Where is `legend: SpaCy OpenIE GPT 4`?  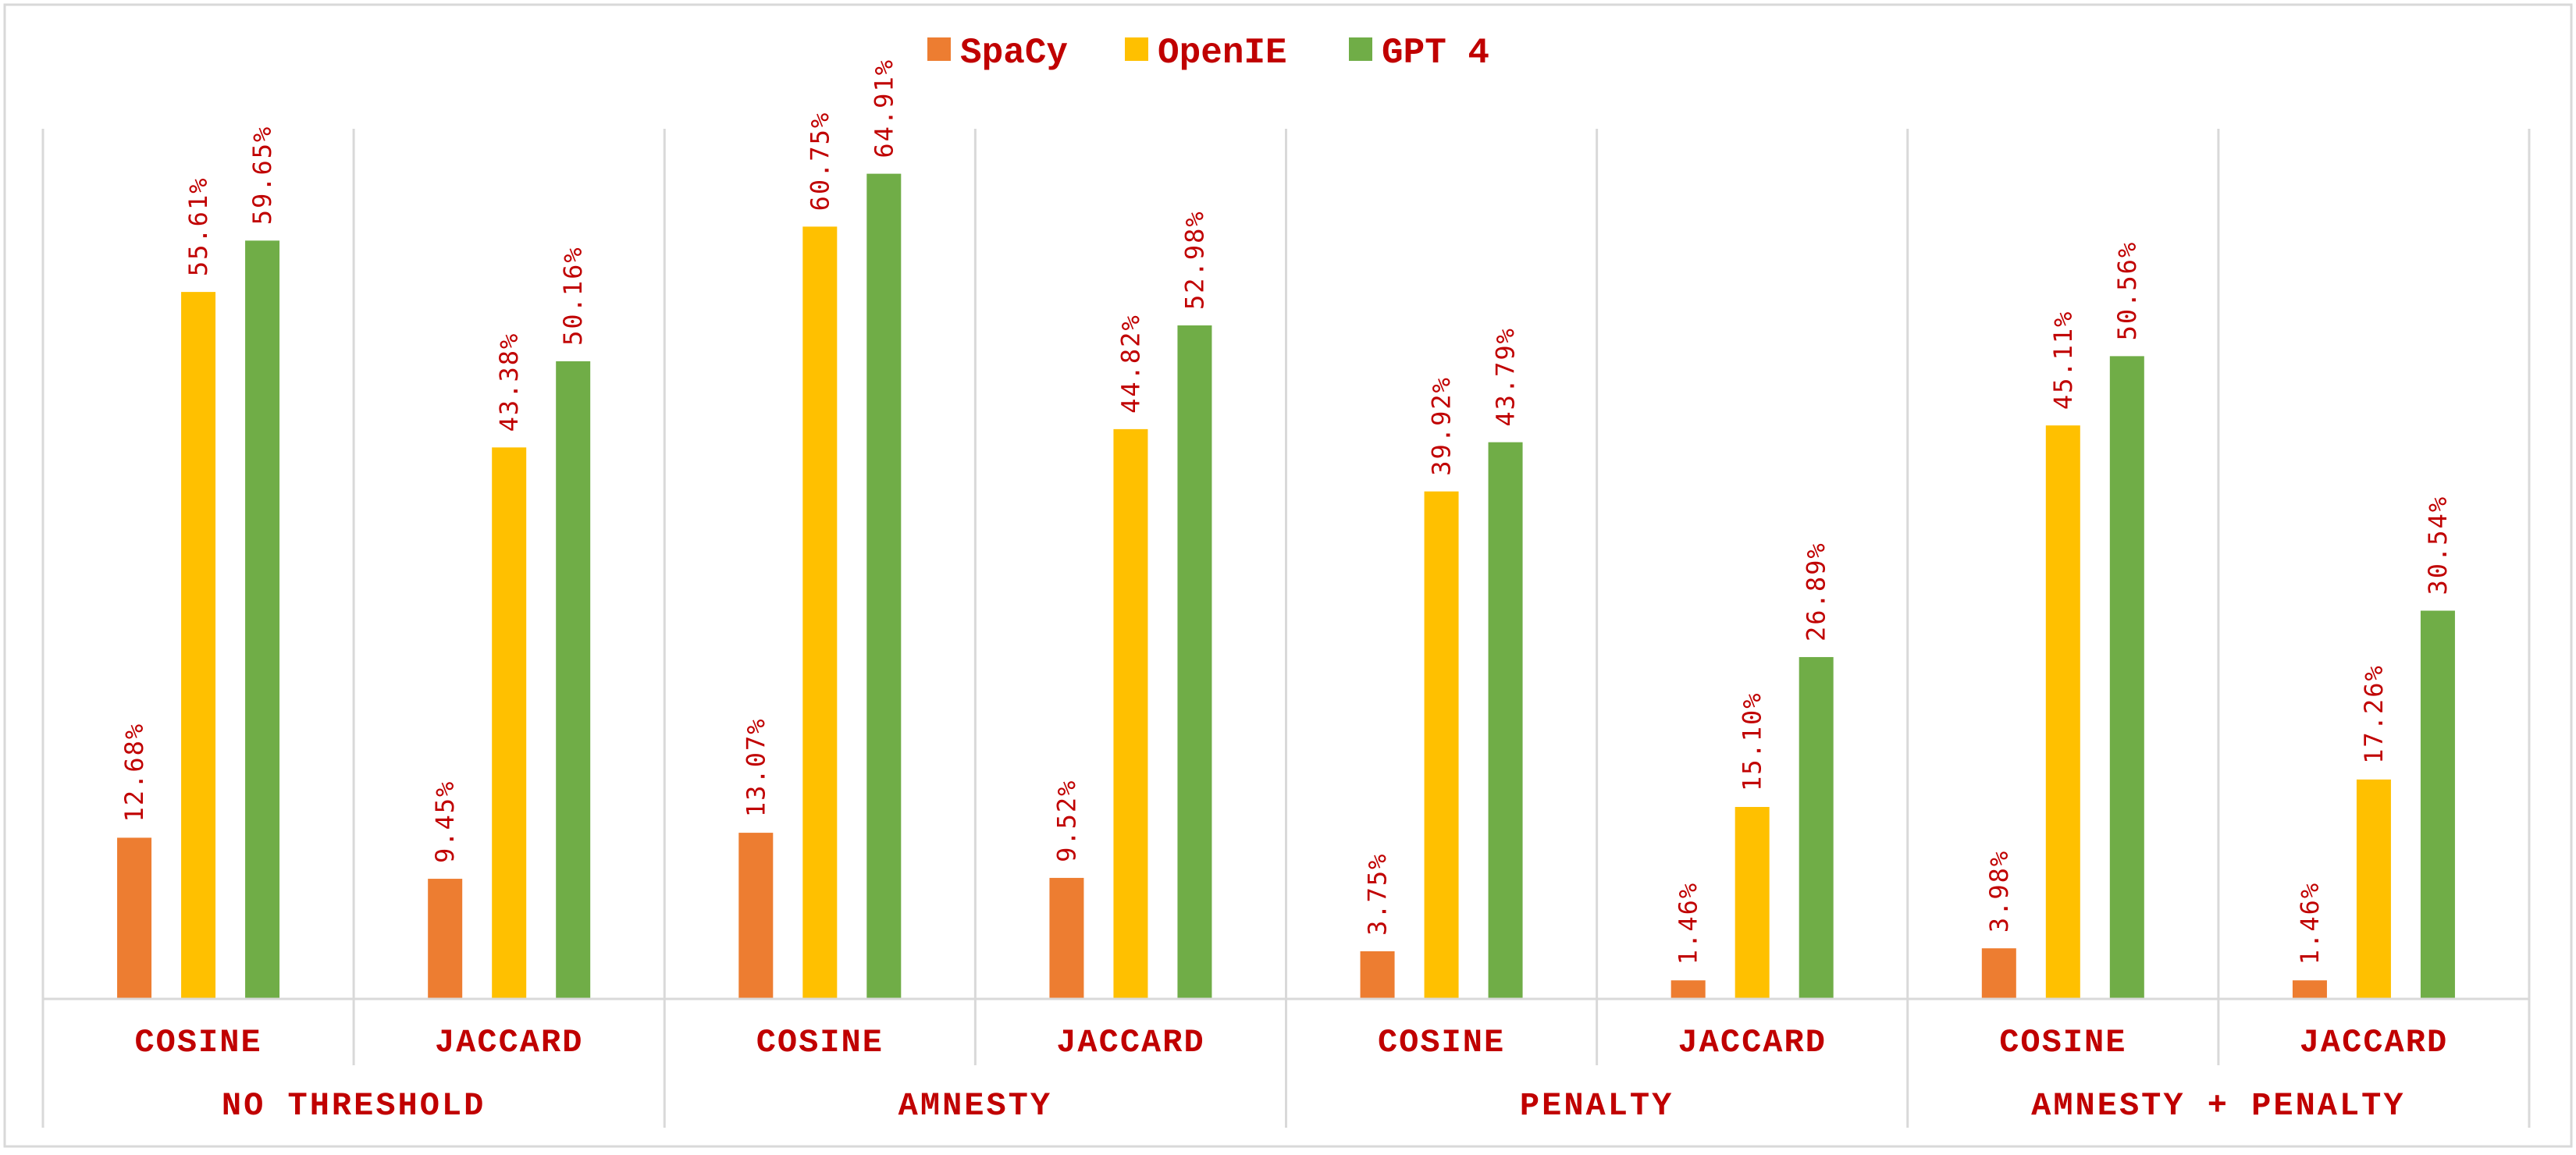
legend: SpaCy OpenIE GPT 4 is located at coordinates (1208, 53).